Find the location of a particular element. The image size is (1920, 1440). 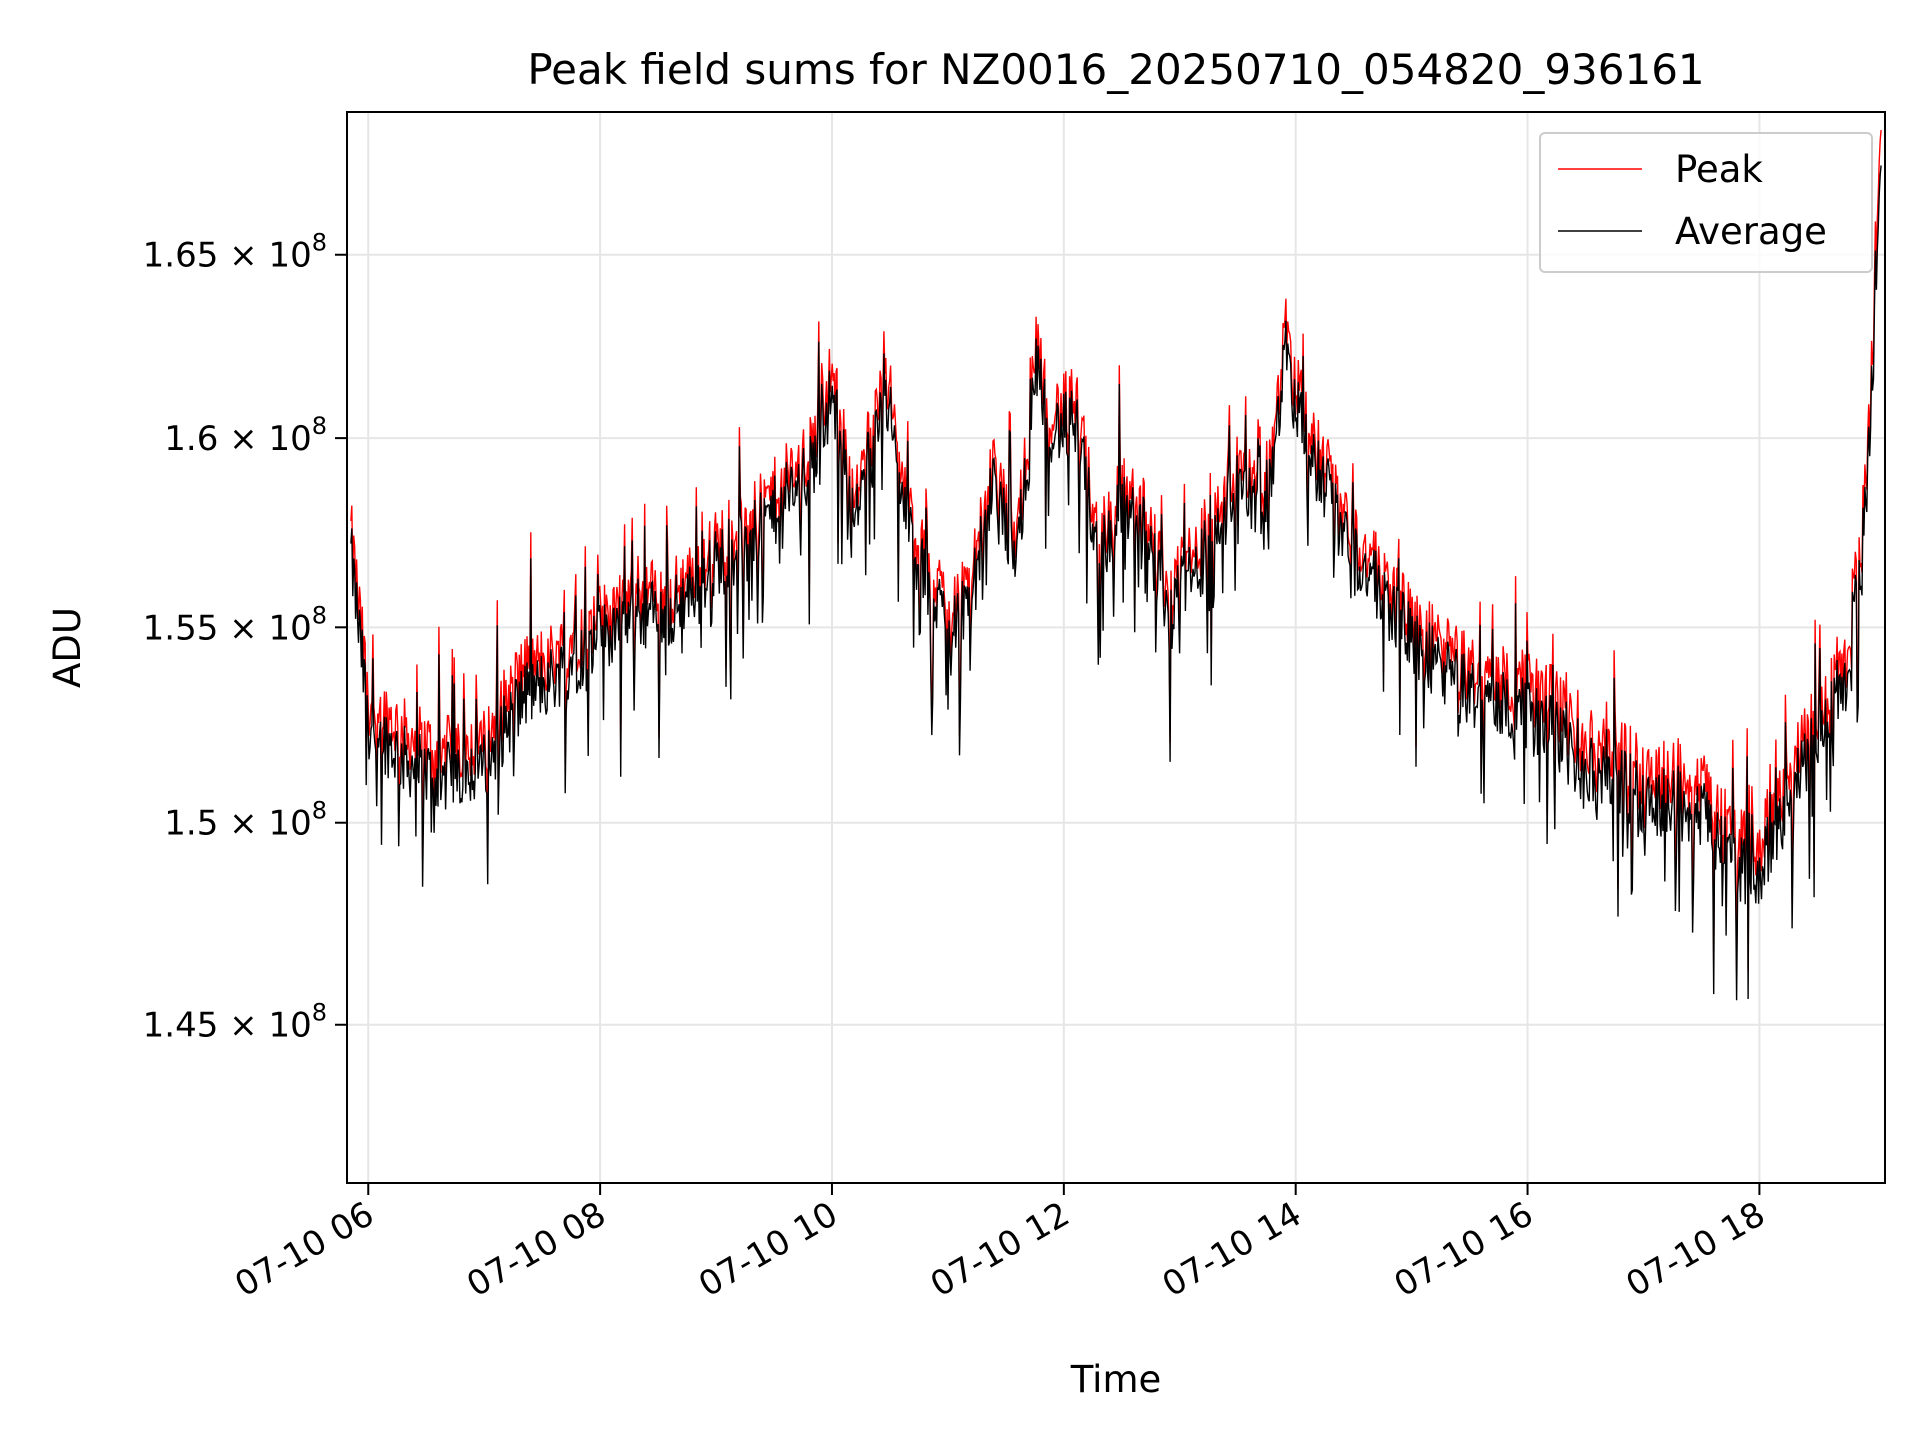

x-axis-label: Time is located at coordinates (1116, 1379).